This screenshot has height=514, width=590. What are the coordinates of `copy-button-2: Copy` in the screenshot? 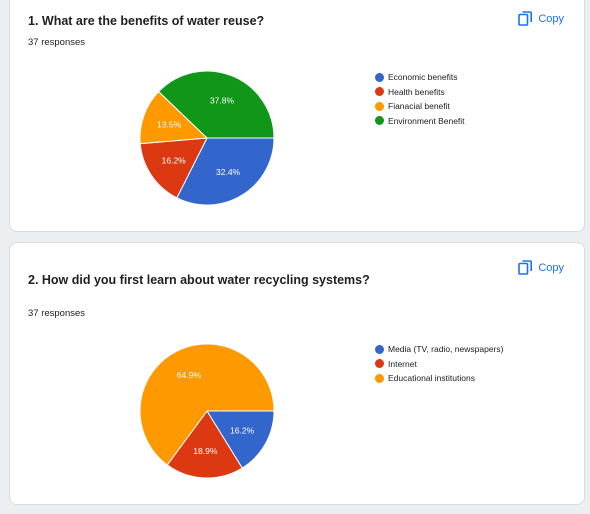 It's located at (541, 267).